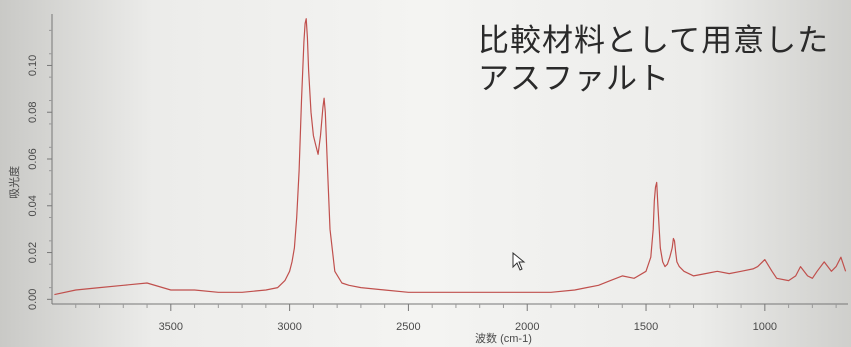 This screenshot has height=347, width=851. What do you see at coordinates (519, 261) in the screenshot?
I see `mouse-cursor-icon` at bounding box center [519, 261].